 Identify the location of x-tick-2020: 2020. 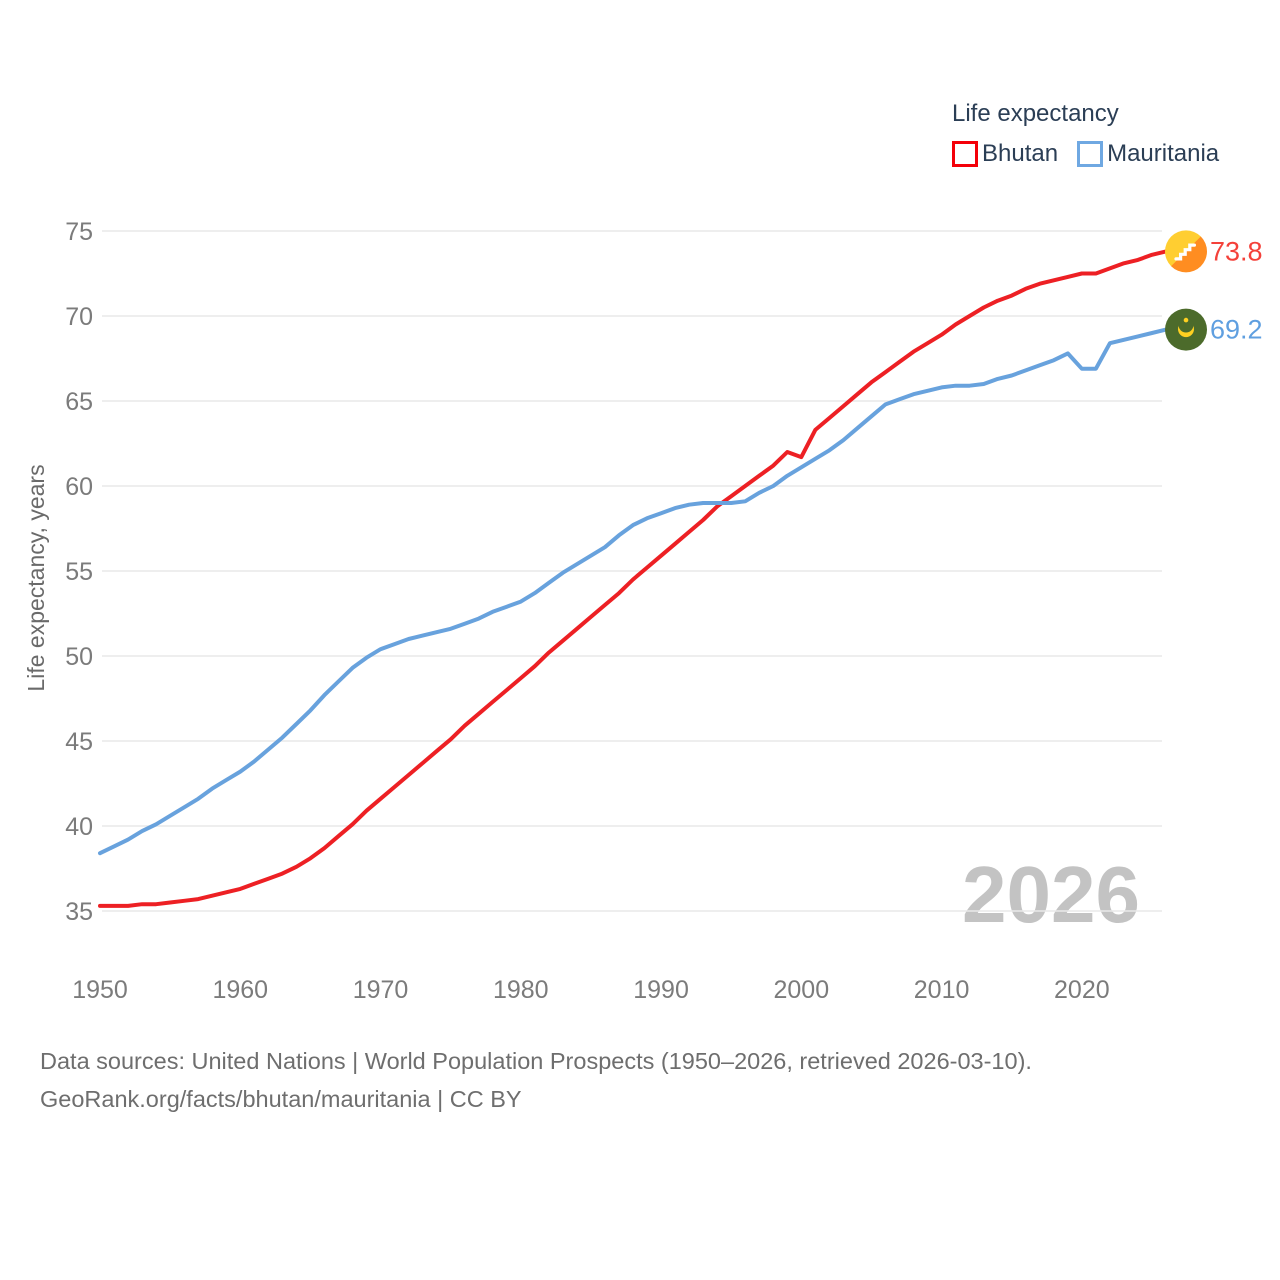
(1082, 990).